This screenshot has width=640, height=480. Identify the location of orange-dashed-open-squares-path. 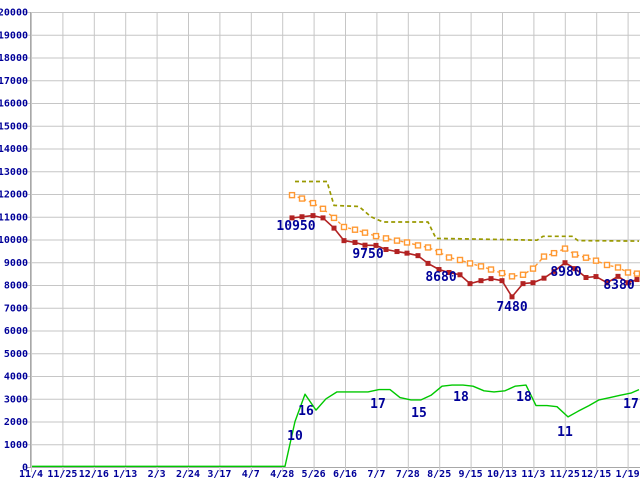
(464, 236).